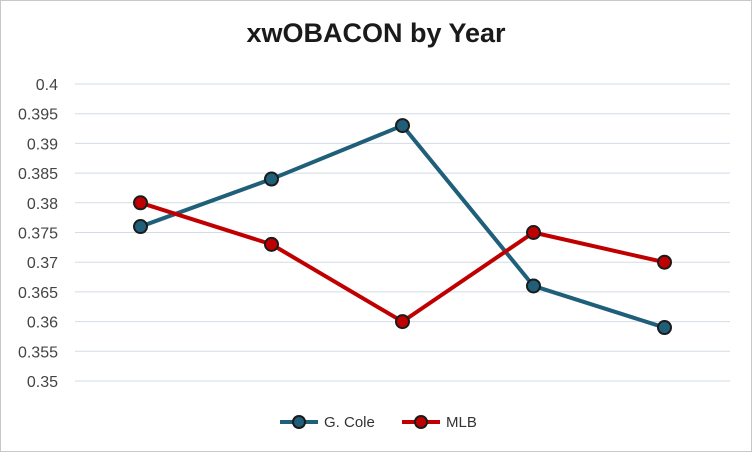 Image resolution: width=752 pixels, height=452 pixels. What do you see at coordinates (38, 352) in the screenshot?
I see `y-tick-label: 0.355` at bounding box center [38, 352].